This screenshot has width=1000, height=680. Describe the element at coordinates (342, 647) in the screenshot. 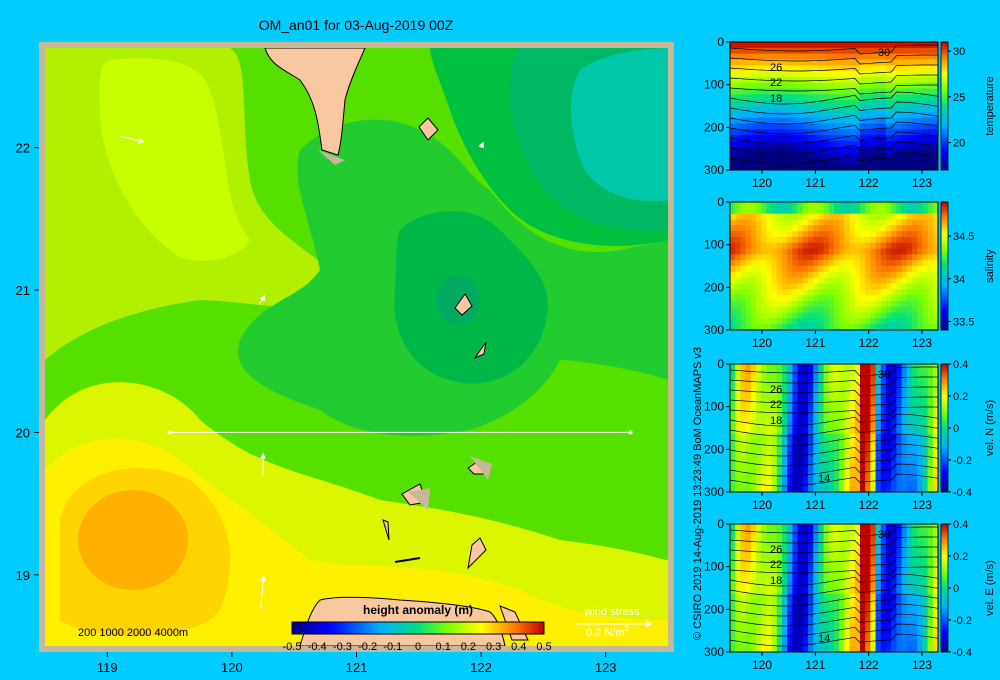

I see `sla-colorbar-tick: -0.3` at that location.